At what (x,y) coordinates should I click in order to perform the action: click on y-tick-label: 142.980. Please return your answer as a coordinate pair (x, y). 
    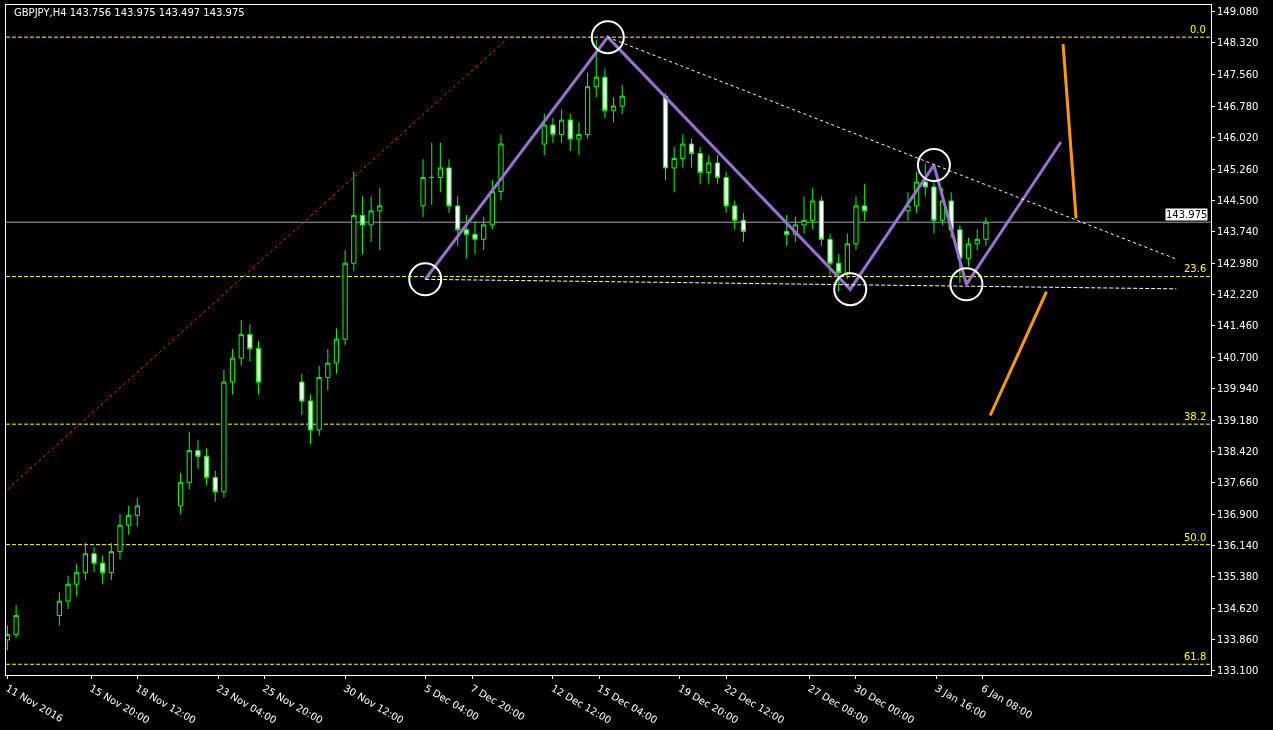
    Looking at the image, I should click on (1238, 263).